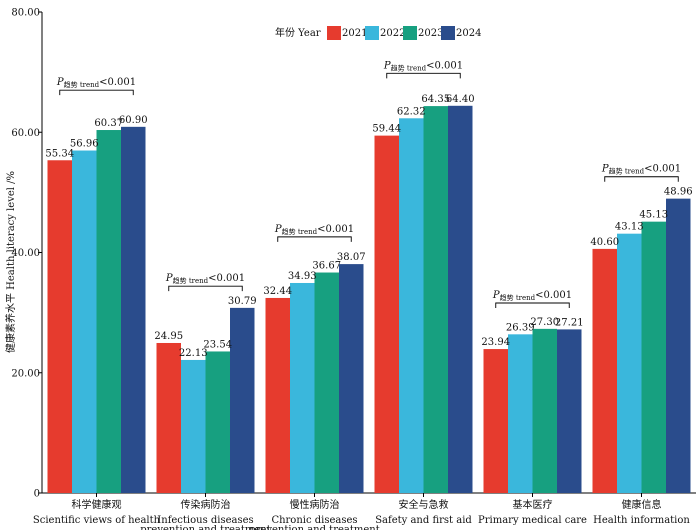 This screenshot has width=700, height=530. I want to click on y-tick-label: 0, so click(37, 494).